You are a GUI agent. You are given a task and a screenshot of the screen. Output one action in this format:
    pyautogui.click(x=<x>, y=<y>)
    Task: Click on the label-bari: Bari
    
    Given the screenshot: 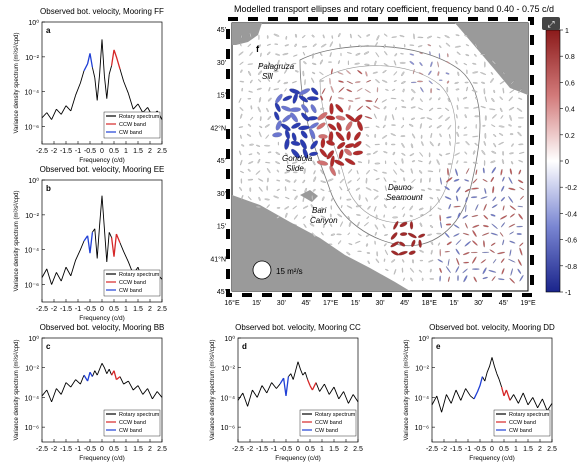 What is the action you would take?
    pyautogui.click(x=319, y=210)
    